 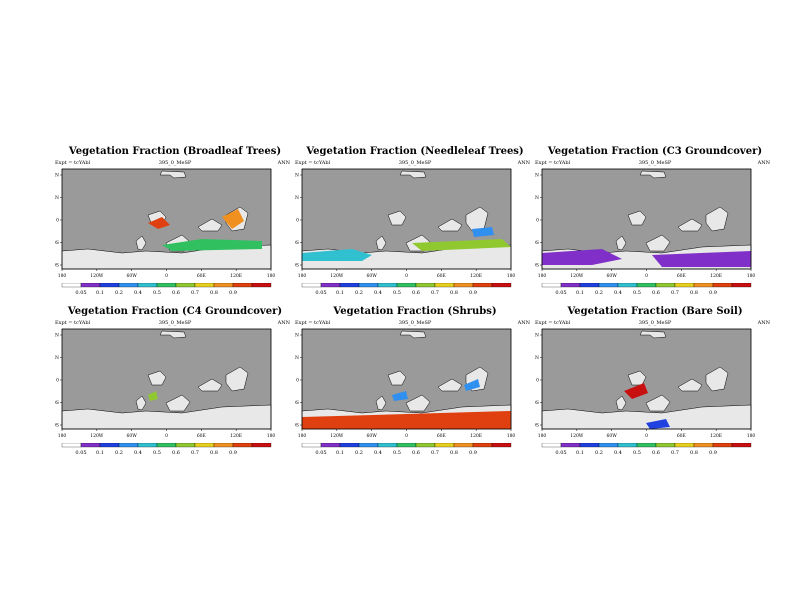 I want to click on panel-title: Vegetation Fraction (Needleleaf Trees), so click(x=415, y=151).